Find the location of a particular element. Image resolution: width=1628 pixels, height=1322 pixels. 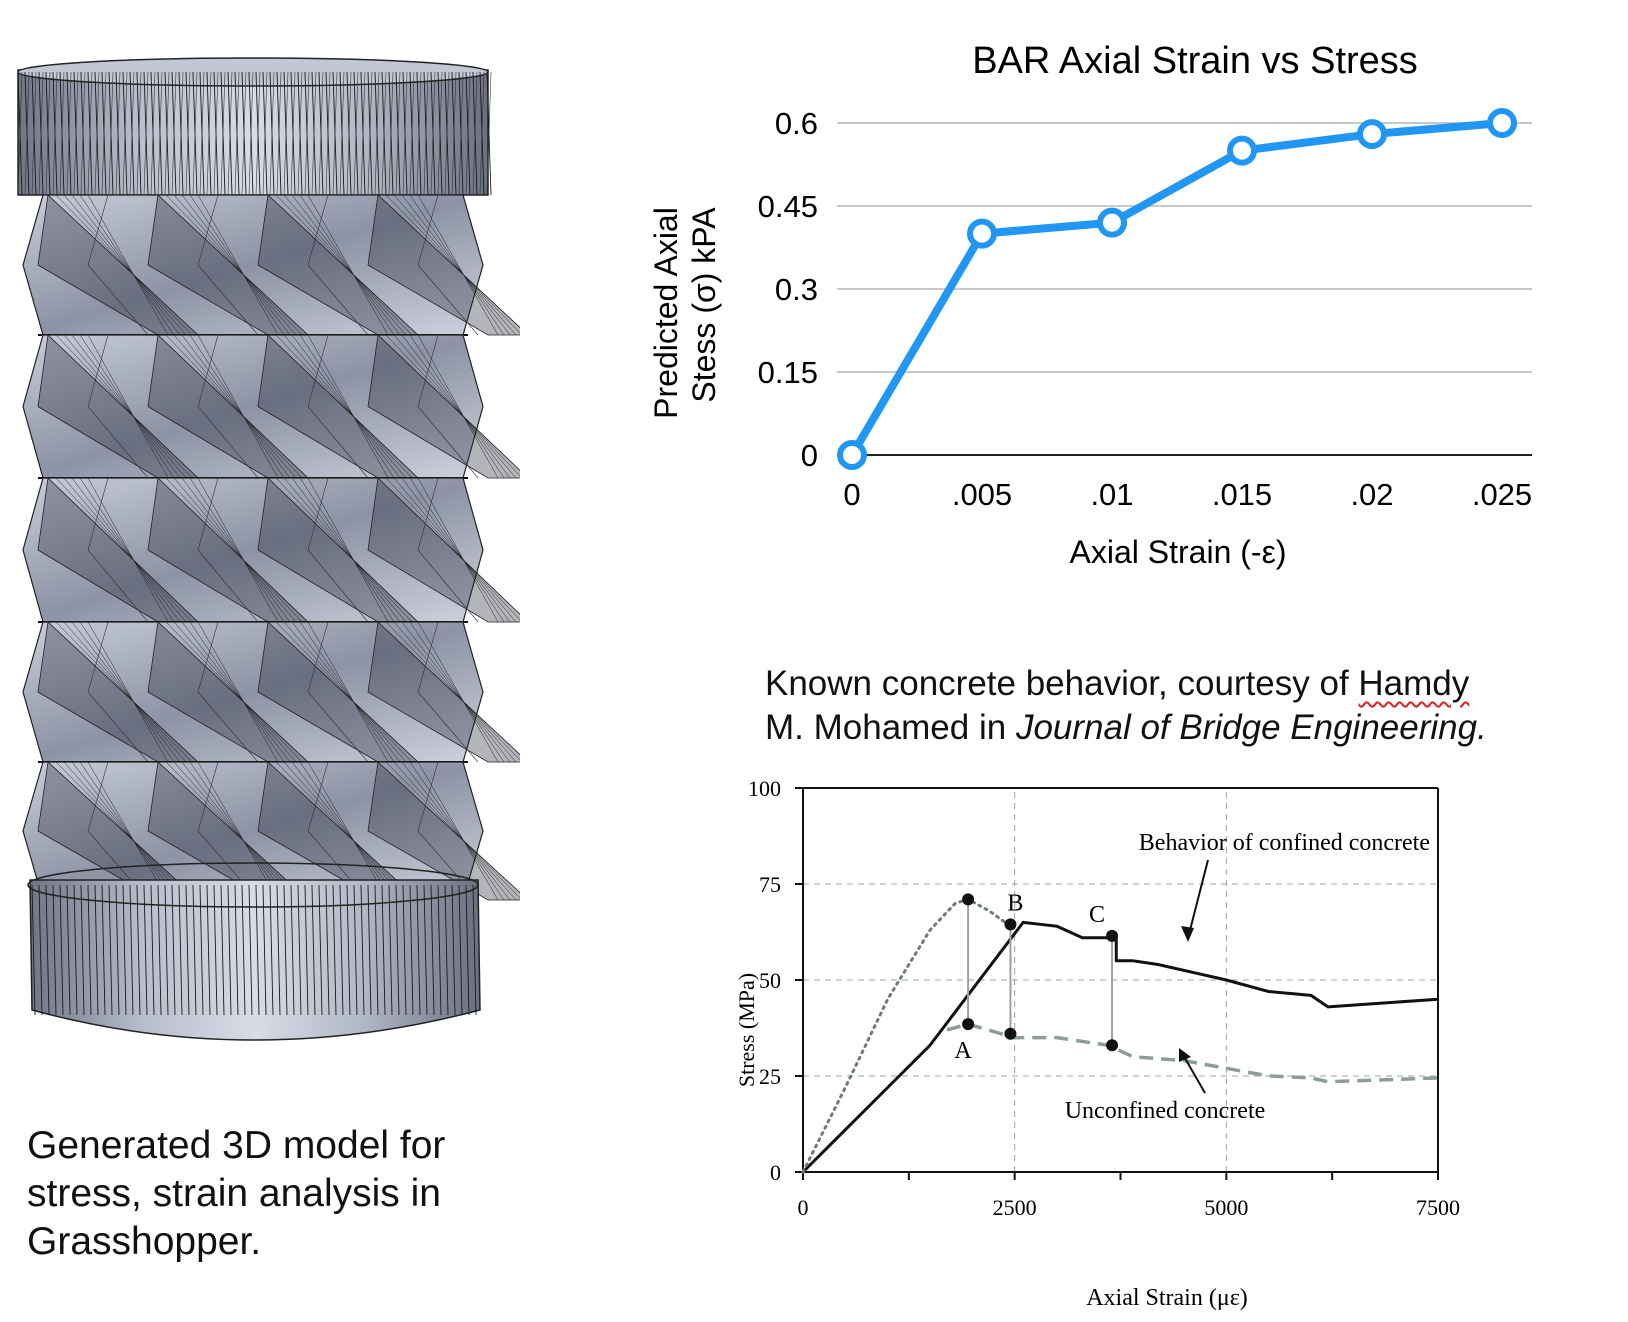

y-axis-label-line2: Stess (σ) kPA is located at coordinates (704, 305).